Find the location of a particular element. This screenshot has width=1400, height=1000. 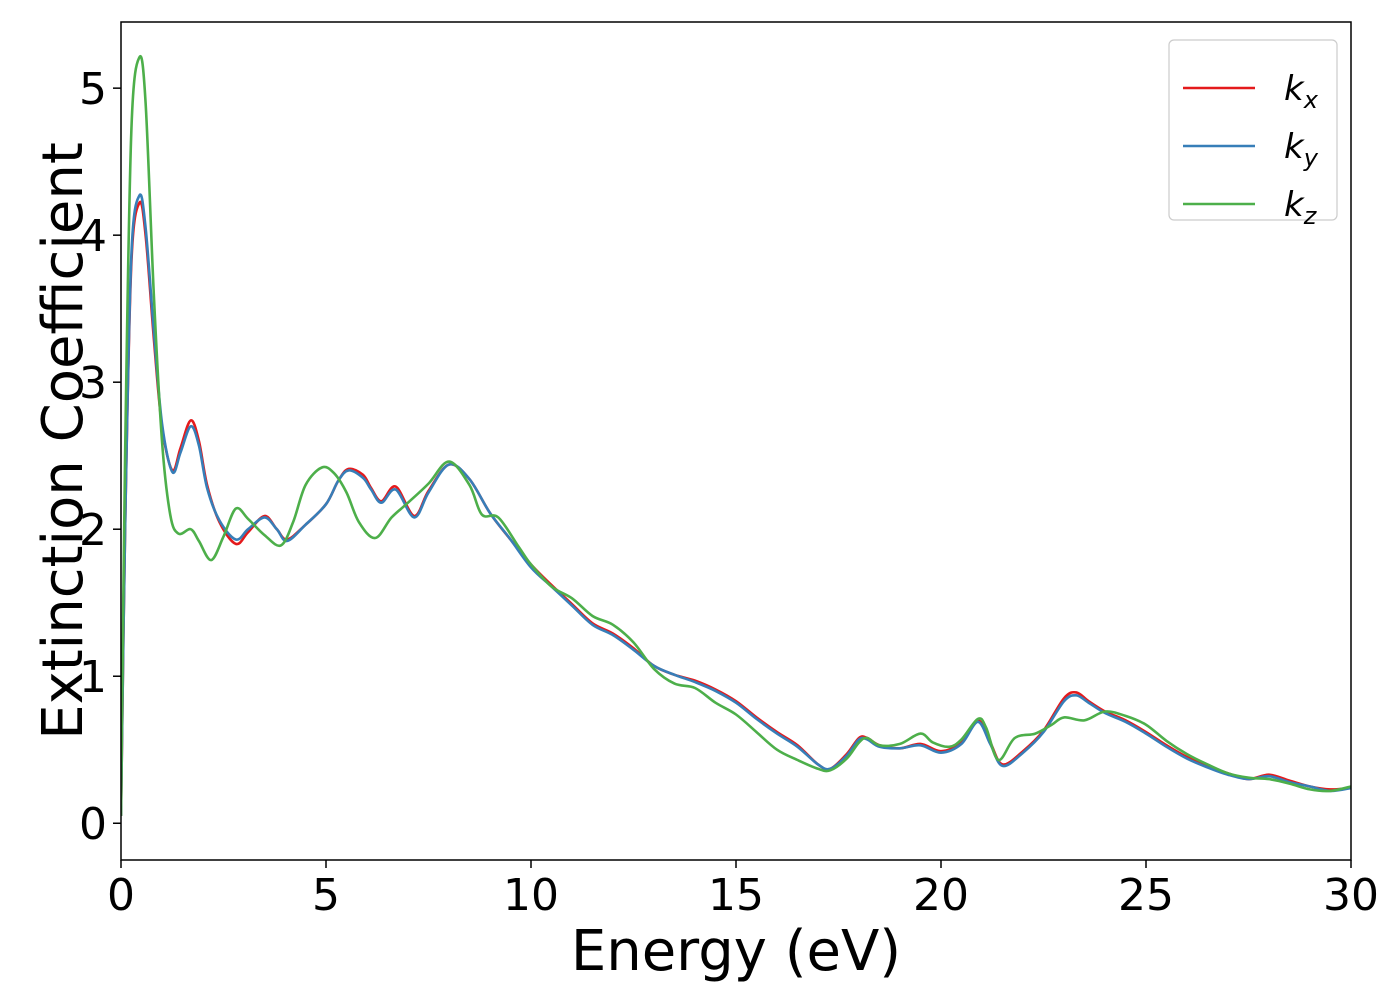

y-tick-label: 1 is located at coordinates (93, 677).